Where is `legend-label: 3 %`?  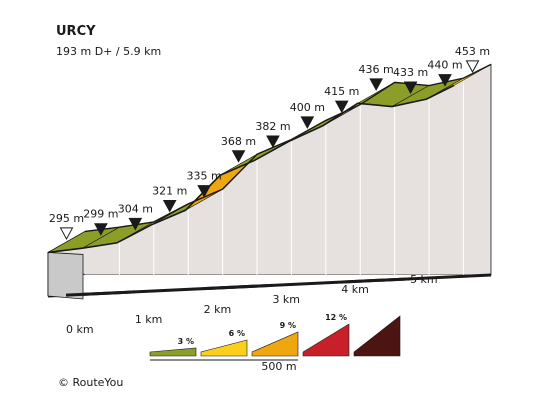 legend-label: 3 % is located at coordinates (186, 341).